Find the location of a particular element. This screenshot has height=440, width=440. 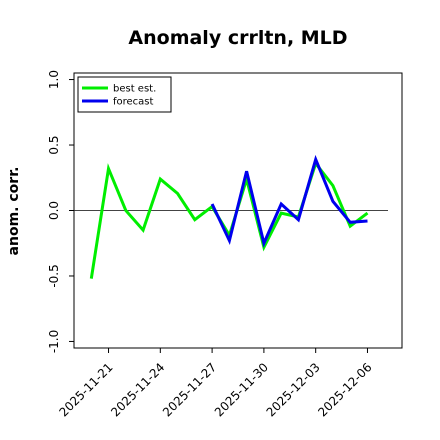

y-axis-label: anom. corr. is located at coordinates (14, 211).